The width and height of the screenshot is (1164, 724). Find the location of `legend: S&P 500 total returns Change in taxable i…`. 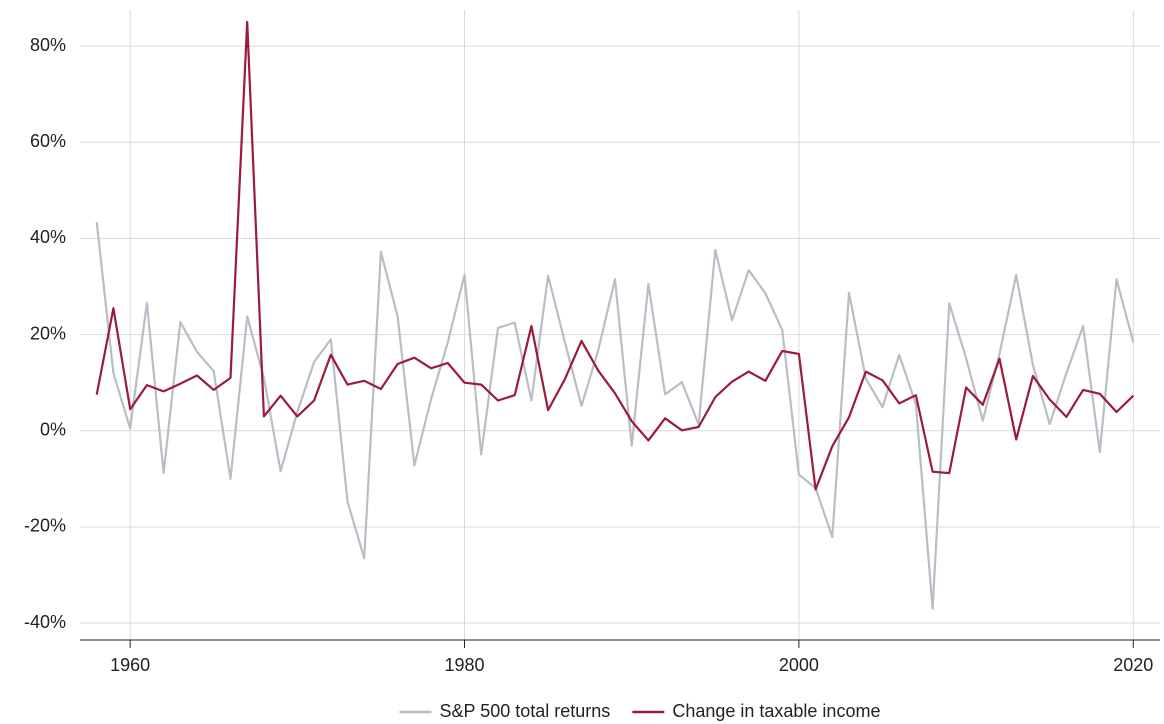

legend: S&P 500 total returns Change in taxable i… is located at coordinates (639, 711).